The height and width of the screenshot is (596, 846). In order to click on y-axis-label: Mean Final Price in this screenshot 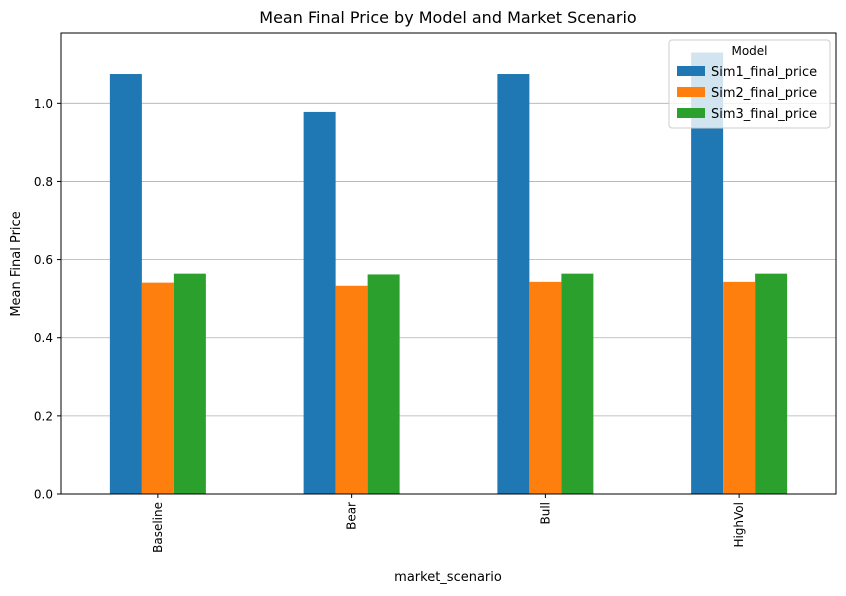, I will do `click(16, 263)`.